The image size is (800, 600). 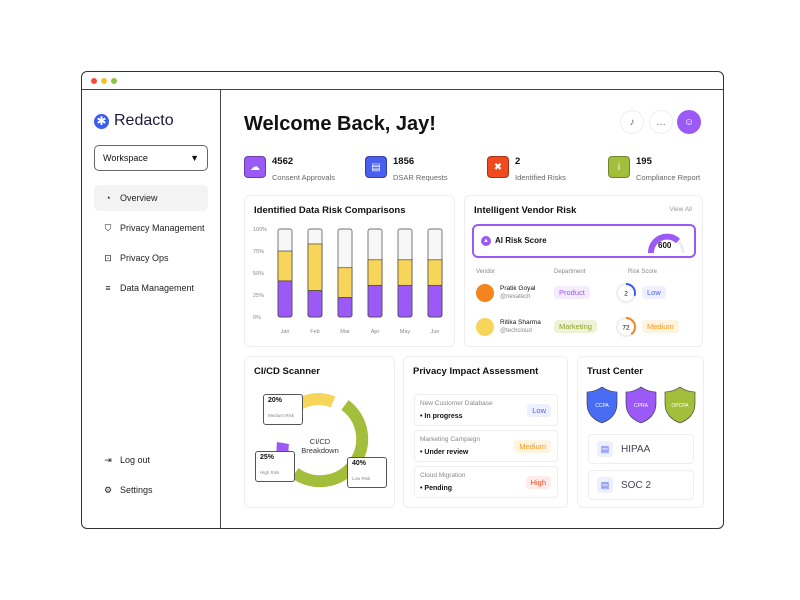 What do you see at coordinates (486, 446) in the screenshot?
I see `assessment-item: Marketing Campaign • Under review Medium` at bounding box center [486, 446].